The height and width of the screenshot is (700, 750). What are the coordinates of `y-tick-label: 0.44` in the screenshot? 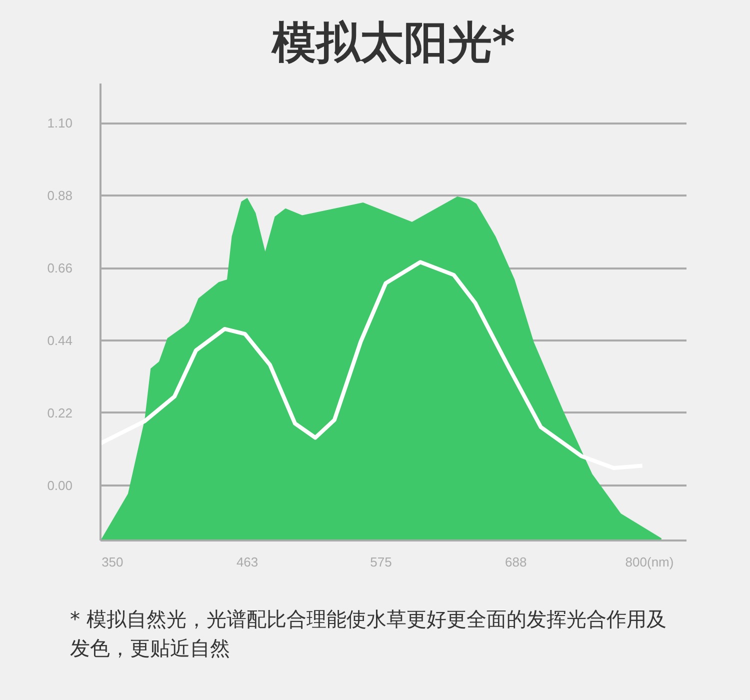 It's located at (60, 340).